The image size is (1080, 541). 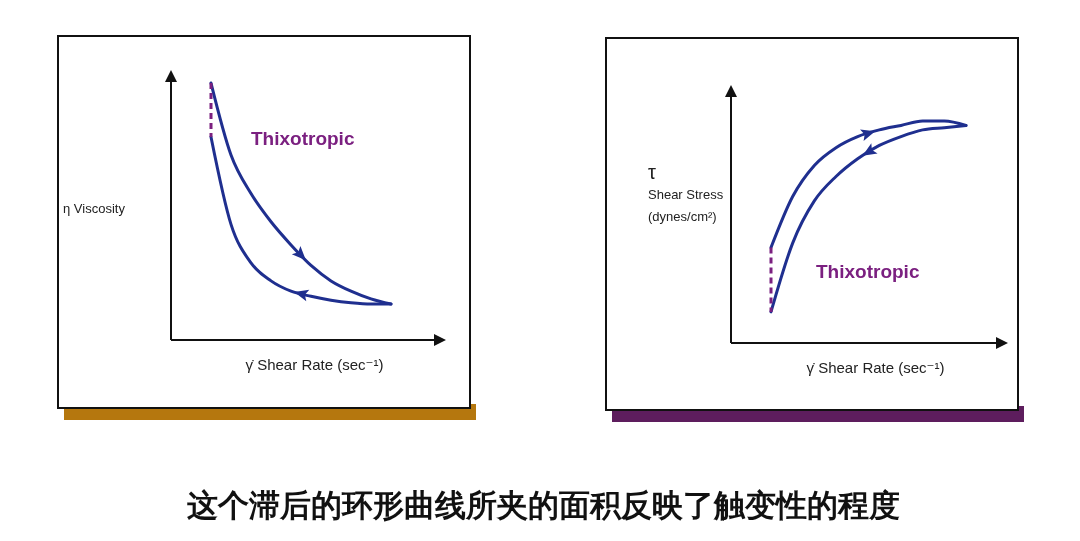 I want to click on y-axis-title: η Viscosity, so click(x=94, y=208).